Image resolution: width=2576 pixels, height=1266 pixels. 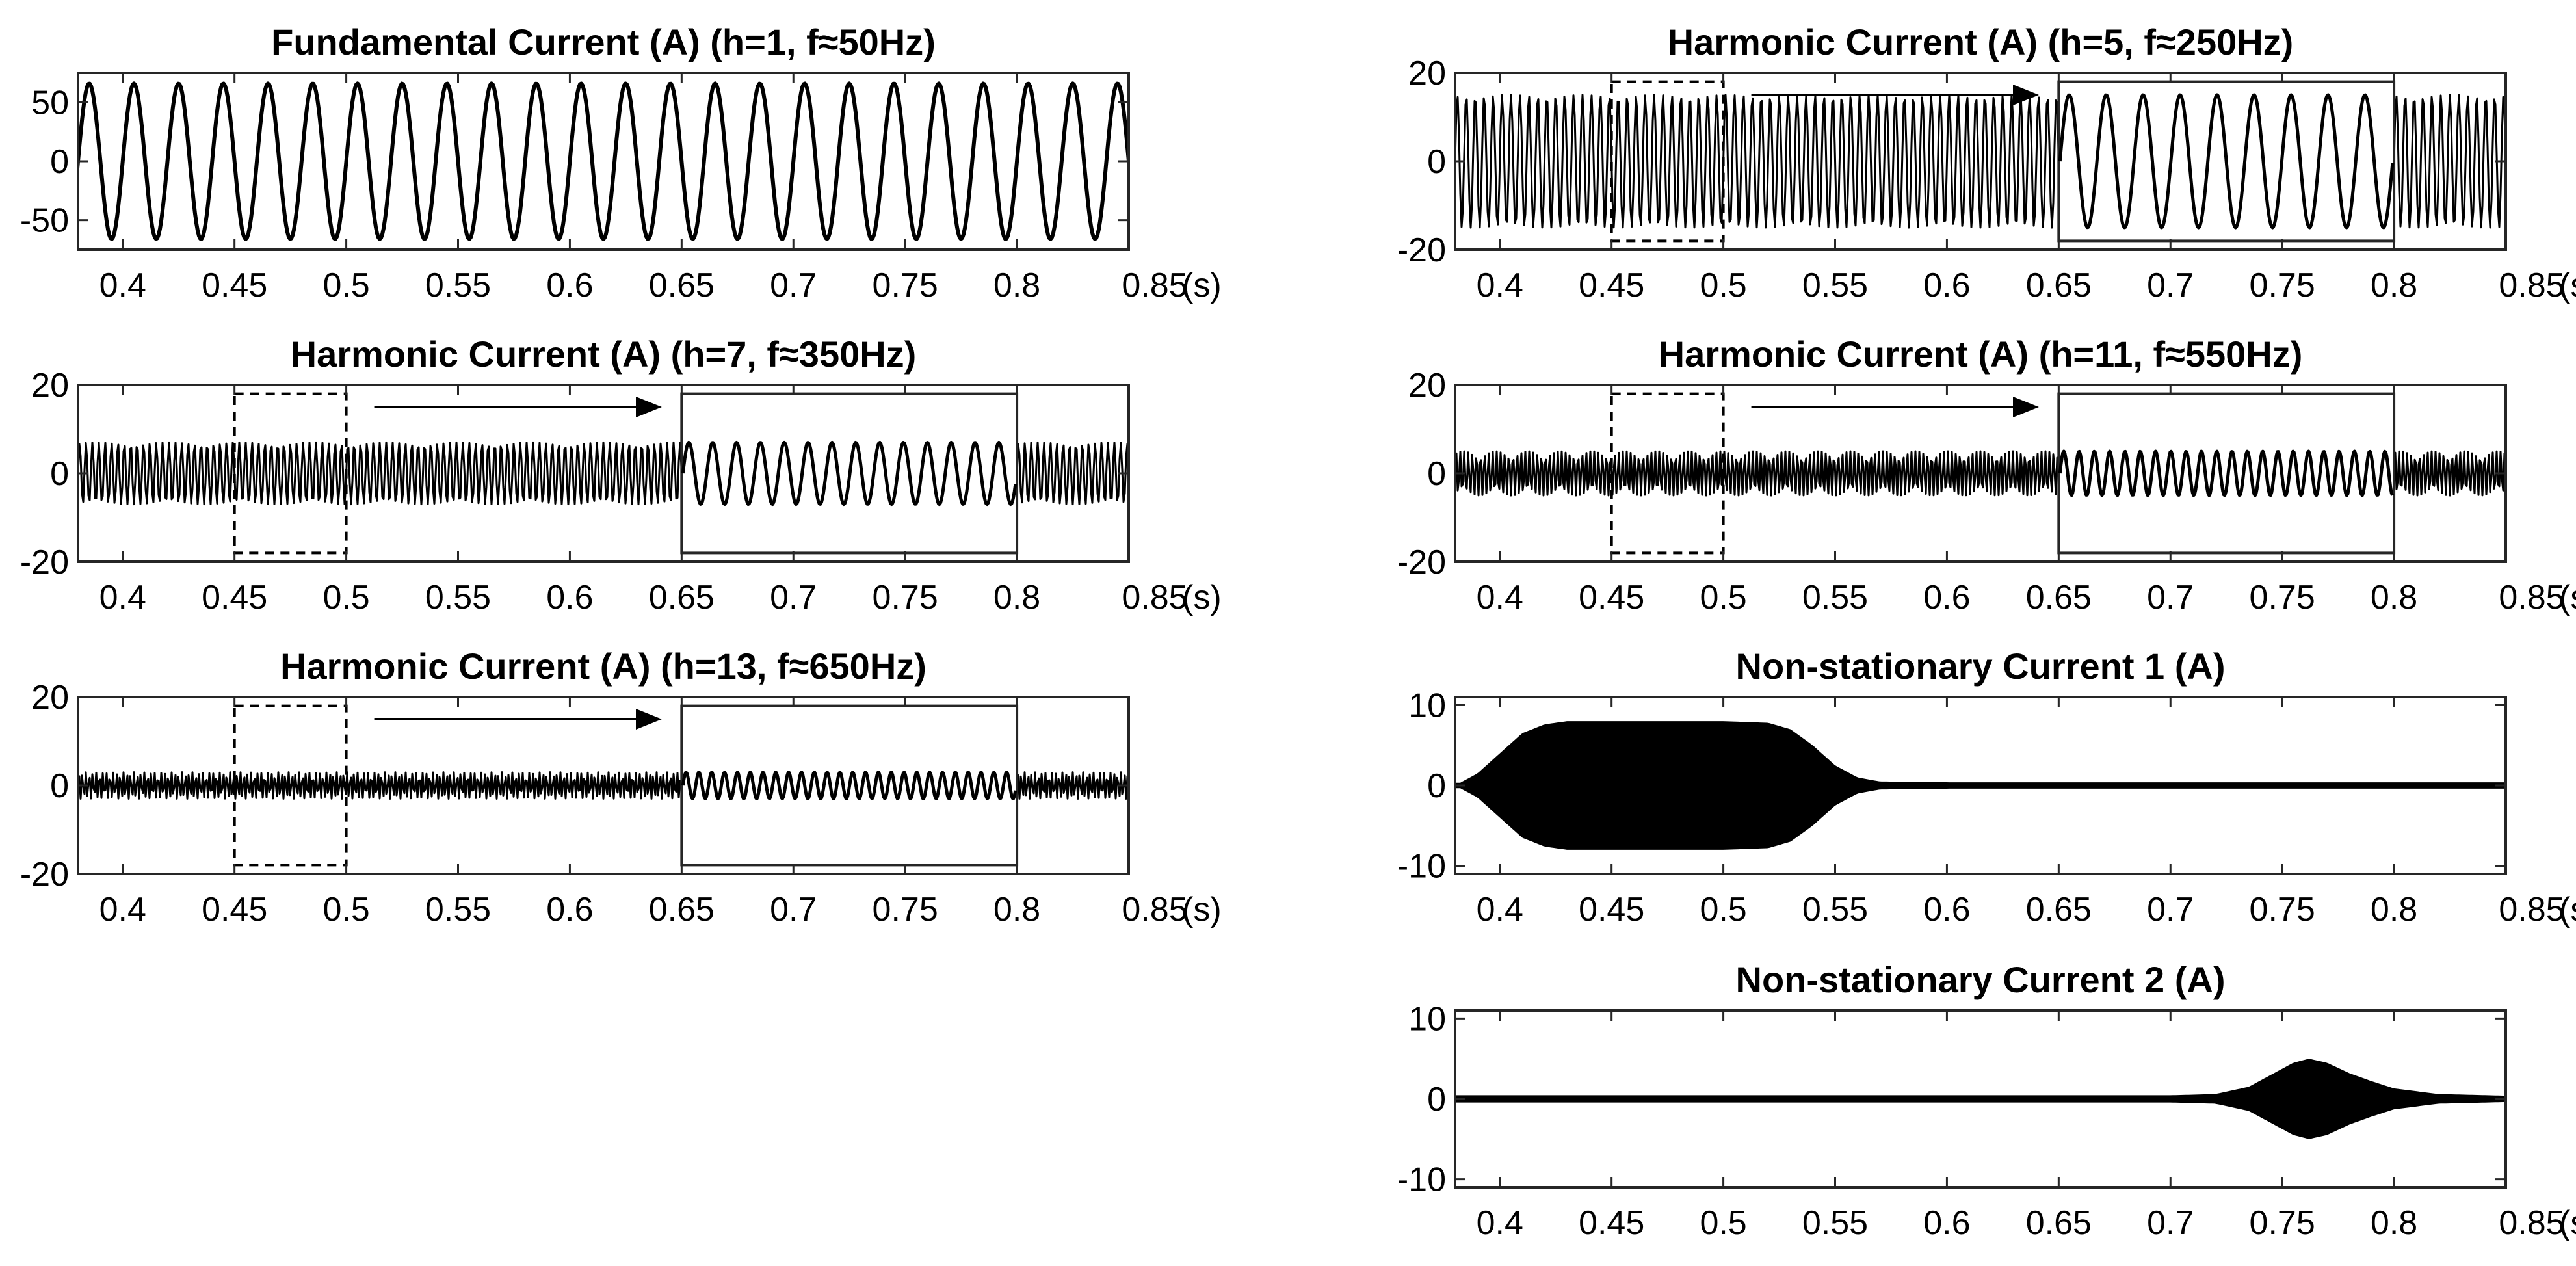 What do you see at coordinates (603, 666) in the screenshot?
I see `panel-title: Harmonic Current (A) (h=13, f≈650Hz)` at bounding box center [603, 666].